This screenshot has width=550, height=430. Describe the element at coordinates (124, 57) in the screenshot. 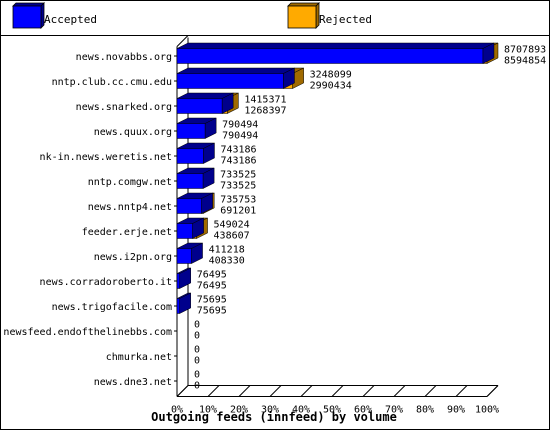

I see `category-label: news.novabbs.org` at that location.